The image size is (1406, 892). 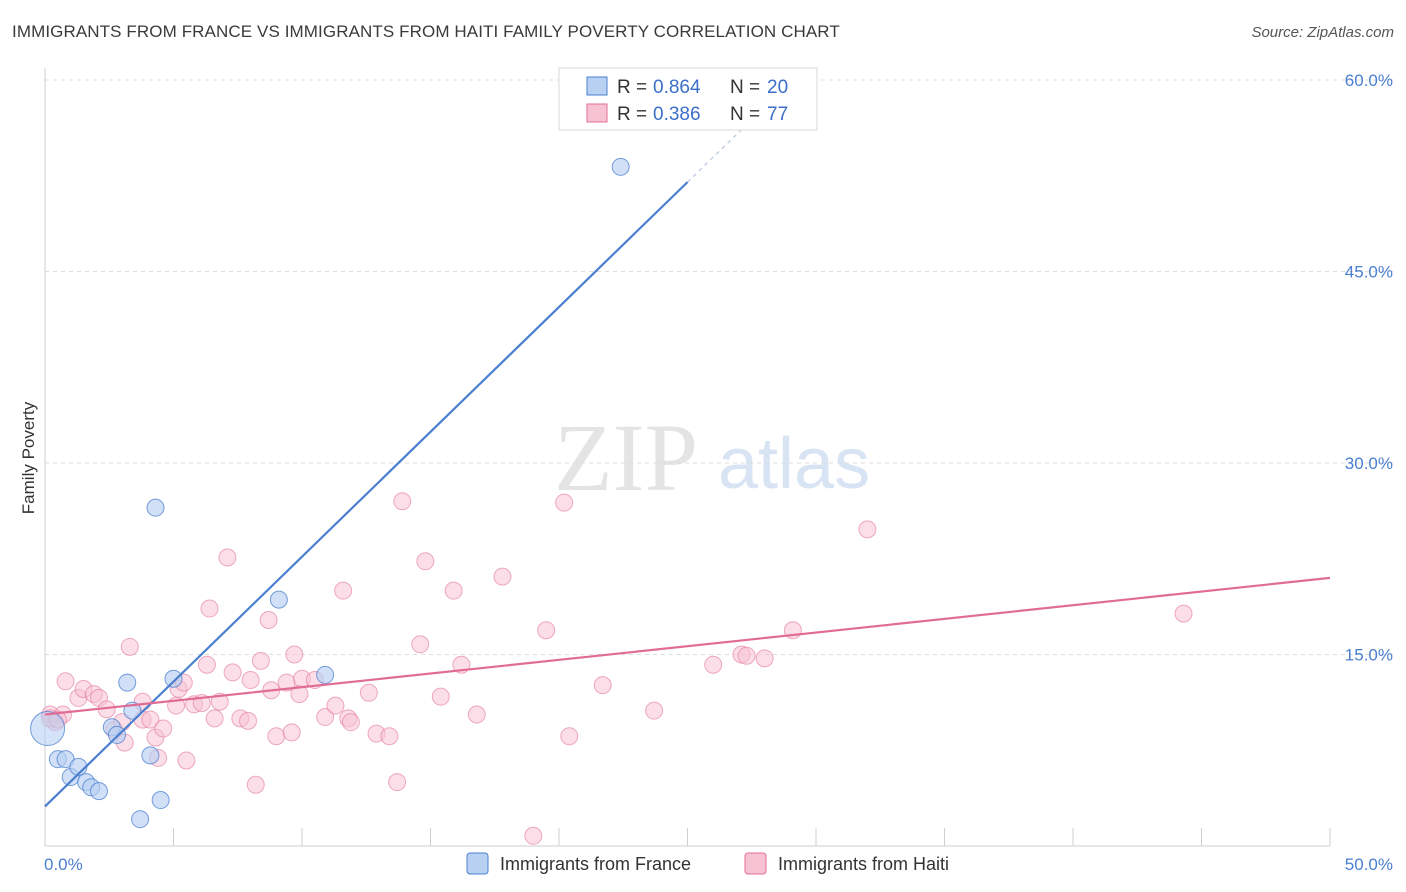 I want to click on watermark-zip: ZIP, so click(x=626, y=457).